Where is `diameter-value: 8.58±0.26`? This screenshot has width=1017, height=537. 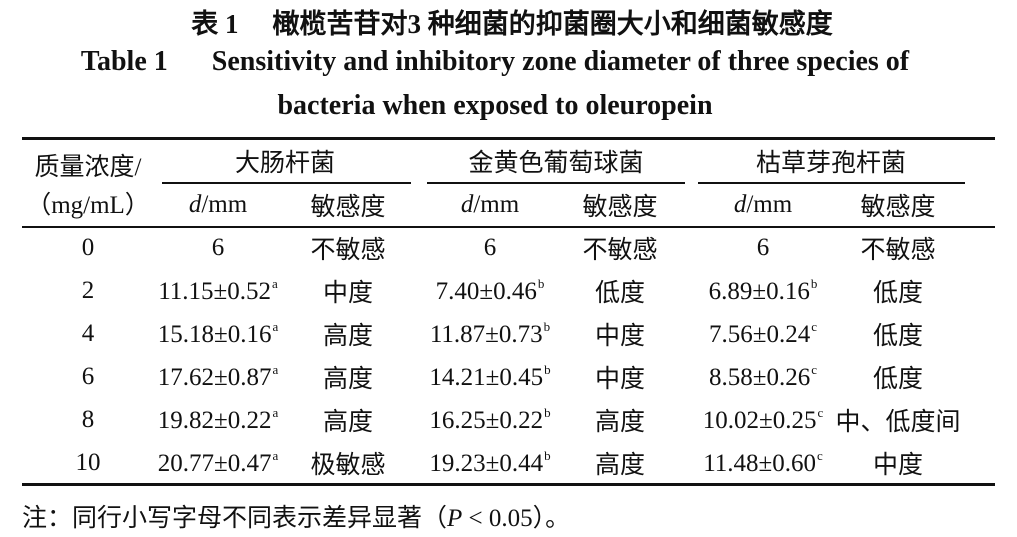
diameter-value: 8.58±0.26 is located at coordinates (759, 377).